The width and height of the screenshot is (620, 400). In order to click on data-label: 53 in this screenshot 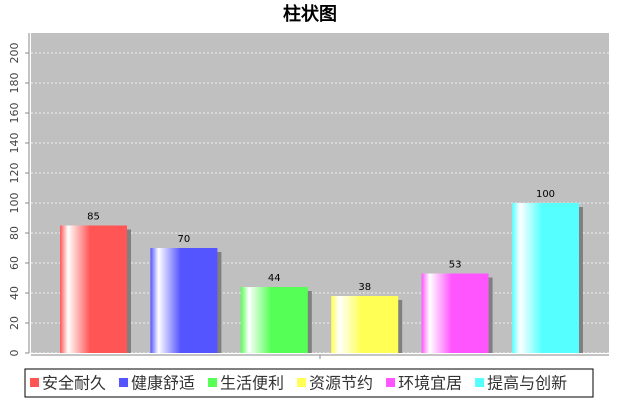, I will do `click(455, 265)`.